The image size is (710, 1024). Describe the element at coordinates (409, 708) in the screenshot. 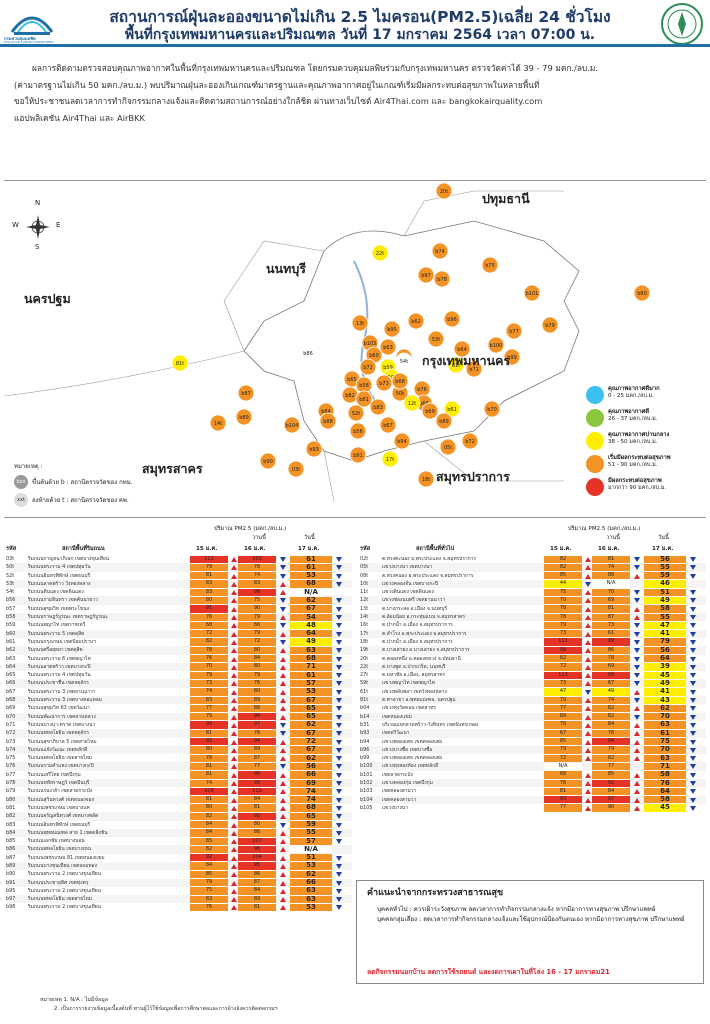

I see `station-name: แขวงทุ่งวัดดอน เขตสาทร` at that location.